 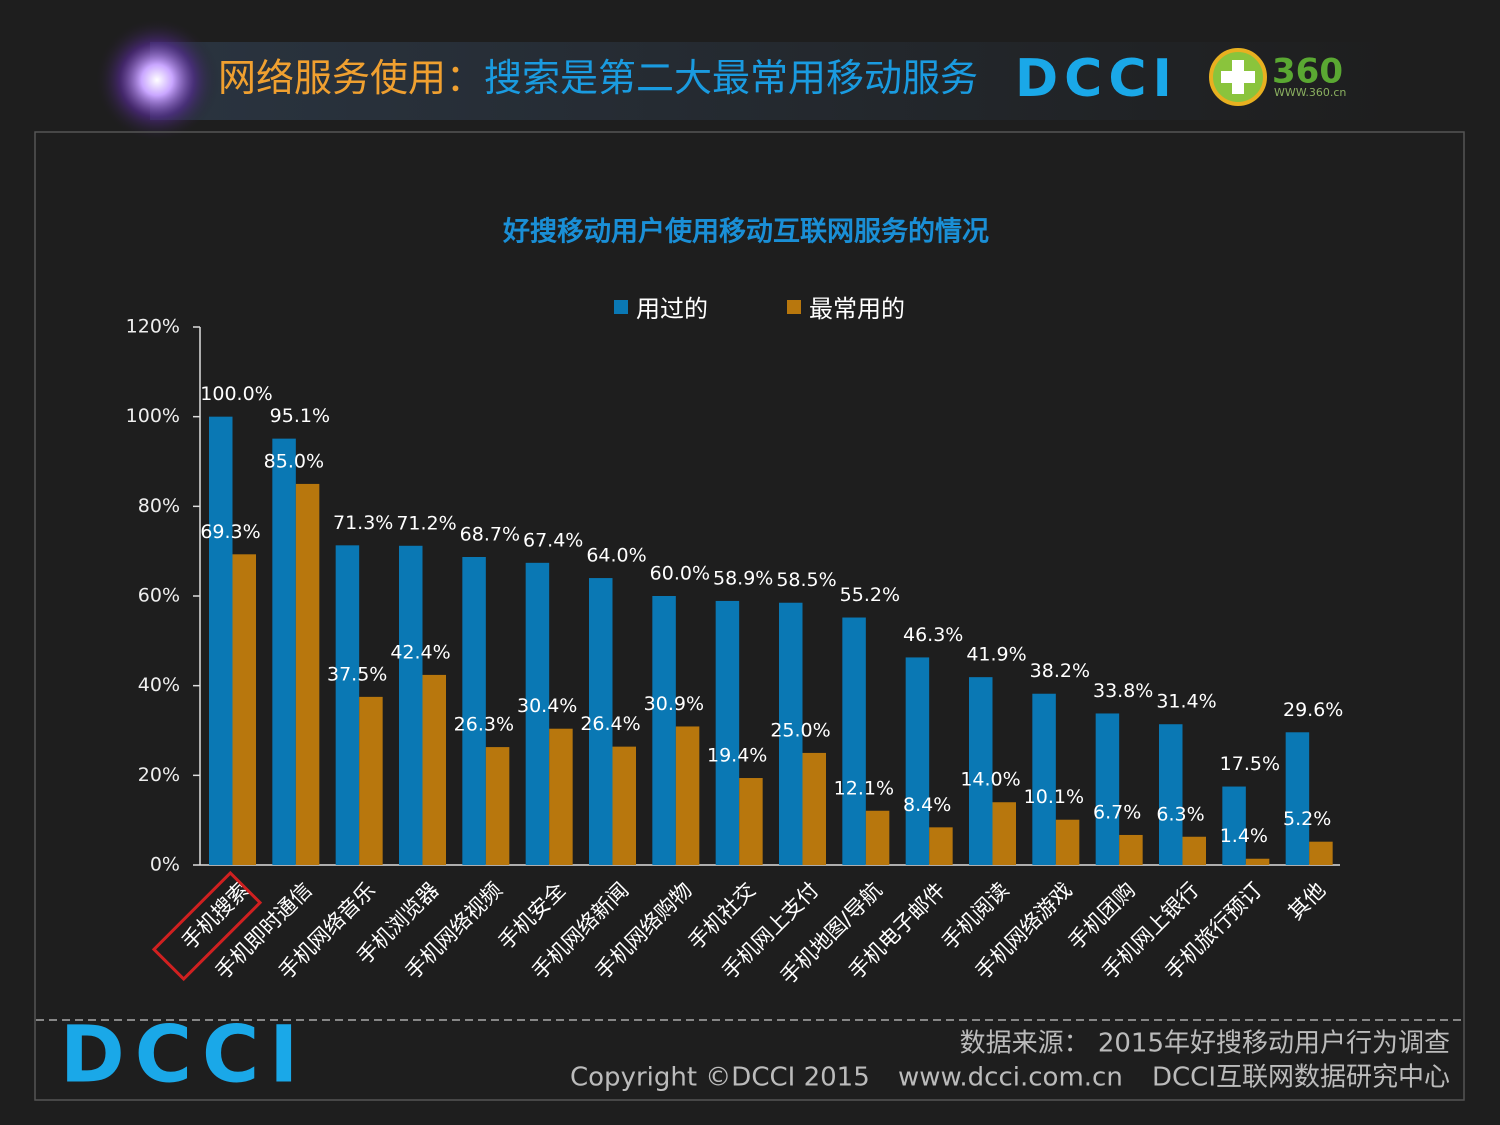 I want to click on value-label: 31.4%, so click(x=1186, y=702).